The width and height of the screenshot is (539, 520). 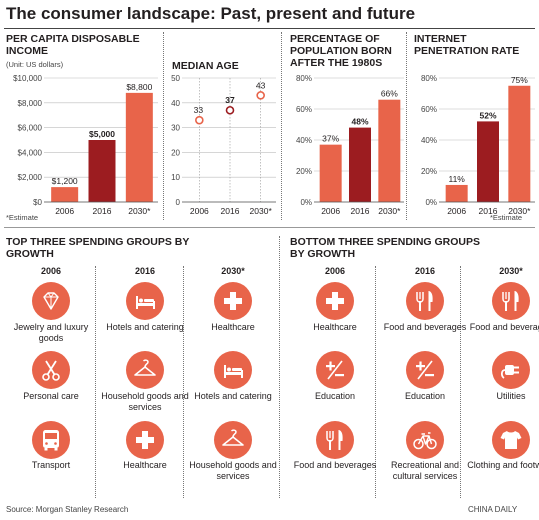 I want to click on chart1-title: PER CAPITA DISPOSABLE INCOME, so click(x=73, y=45).